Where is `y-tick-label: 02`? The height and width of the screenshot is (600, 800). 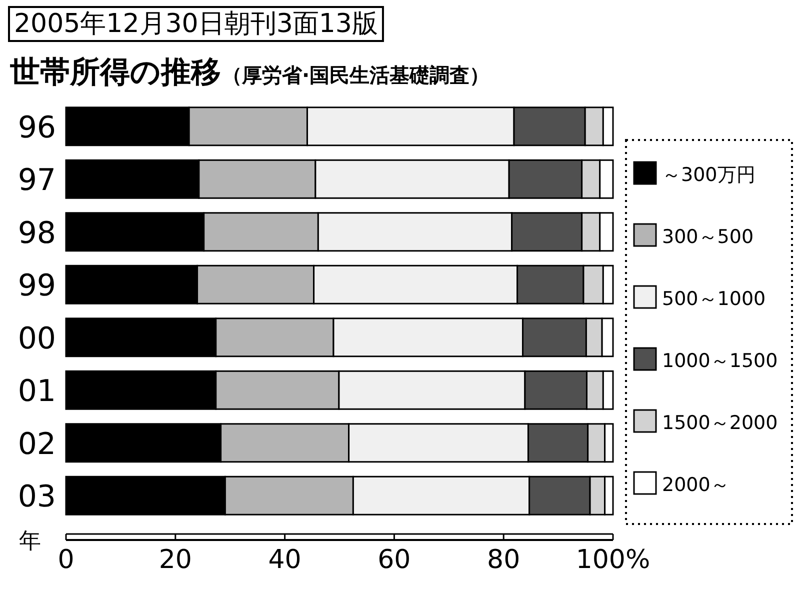
y-tick-label: 02 is located at coordinates (37, 444).